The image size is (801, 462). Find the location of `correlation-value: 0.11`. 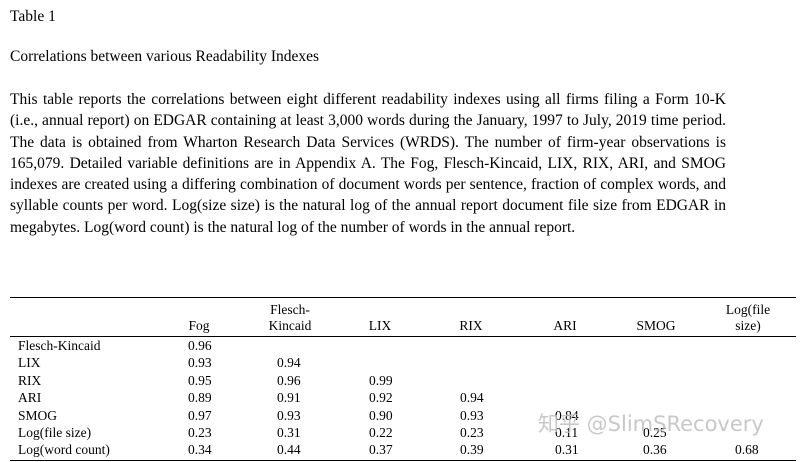

correlation-value: 0.11 is located at coordinates (567, 432).